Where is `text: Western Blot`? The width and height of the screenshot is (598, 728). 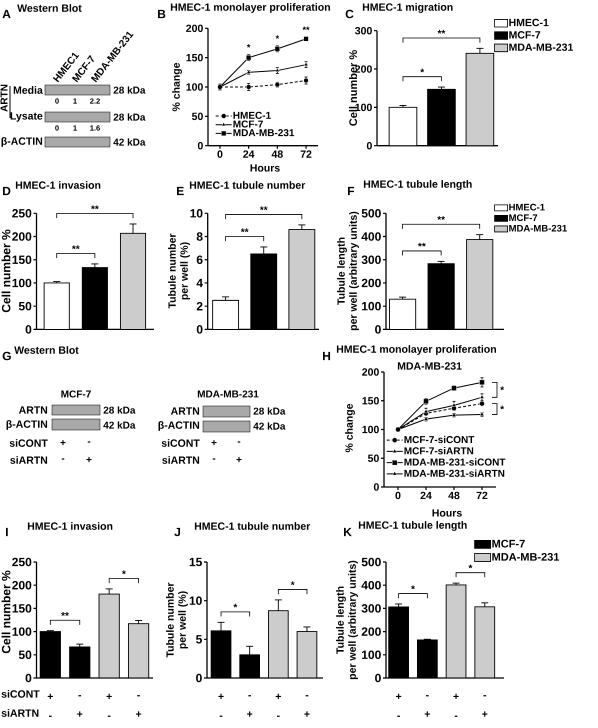
text: Western Blot is located at coordinates (46, 350).